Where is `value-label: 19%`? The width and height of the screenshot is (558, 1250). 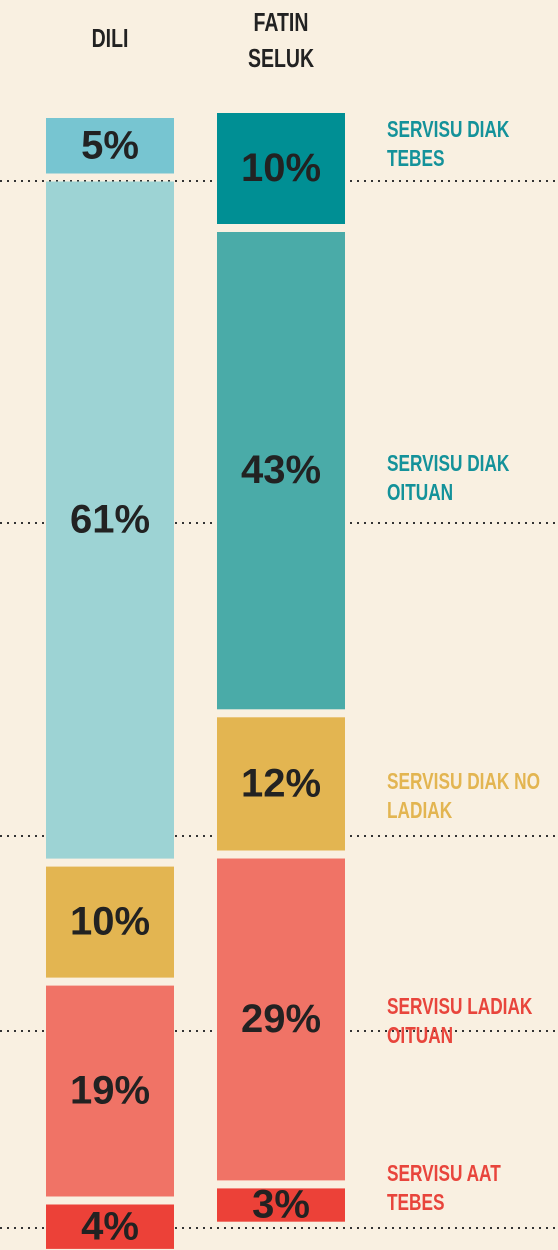 value-label: 19% is located at coordinates (110, 1091).